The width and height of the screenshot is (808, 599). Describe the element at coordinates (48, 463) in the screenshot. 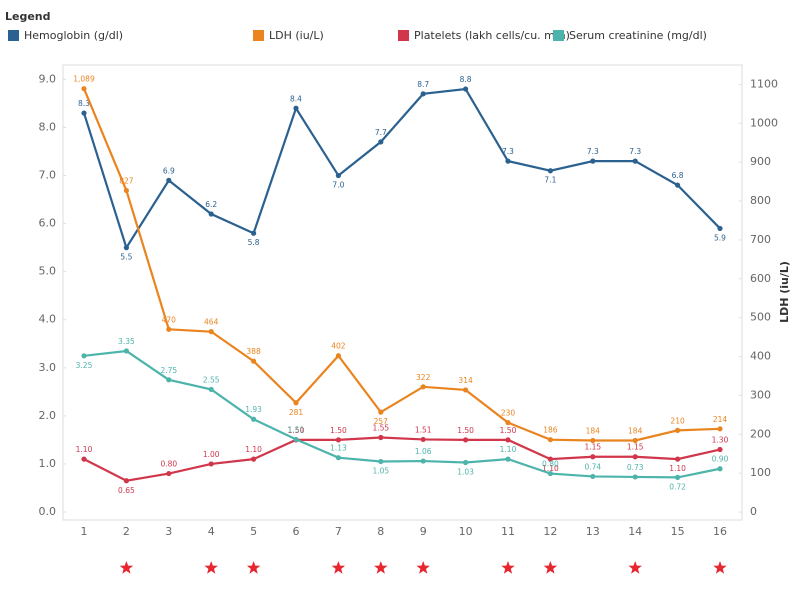

I see `y-tick-label: 1.0` at that location.